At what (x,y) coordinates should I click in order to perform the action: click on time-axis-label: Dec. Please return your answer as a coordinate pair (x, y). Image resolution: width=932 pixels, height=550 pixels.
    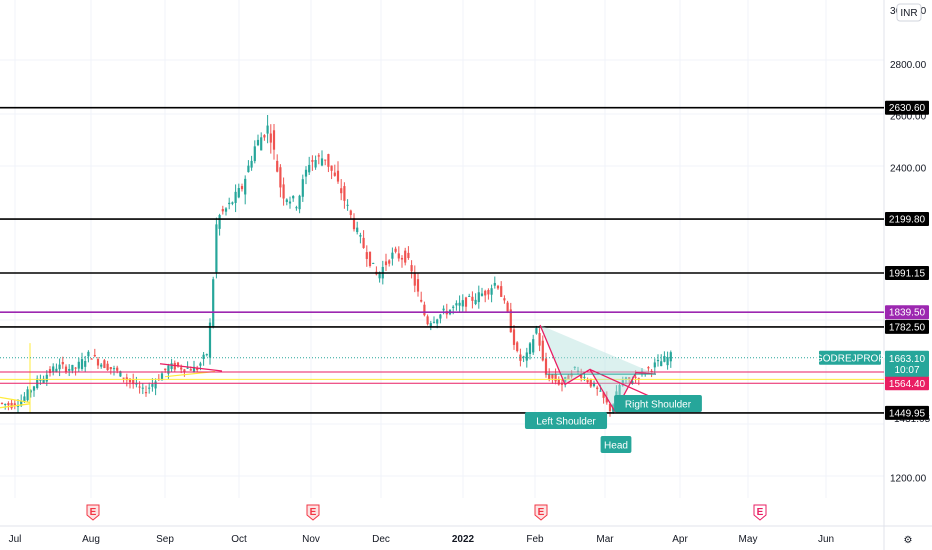
    Looking at the image, I should click on (381, 539).